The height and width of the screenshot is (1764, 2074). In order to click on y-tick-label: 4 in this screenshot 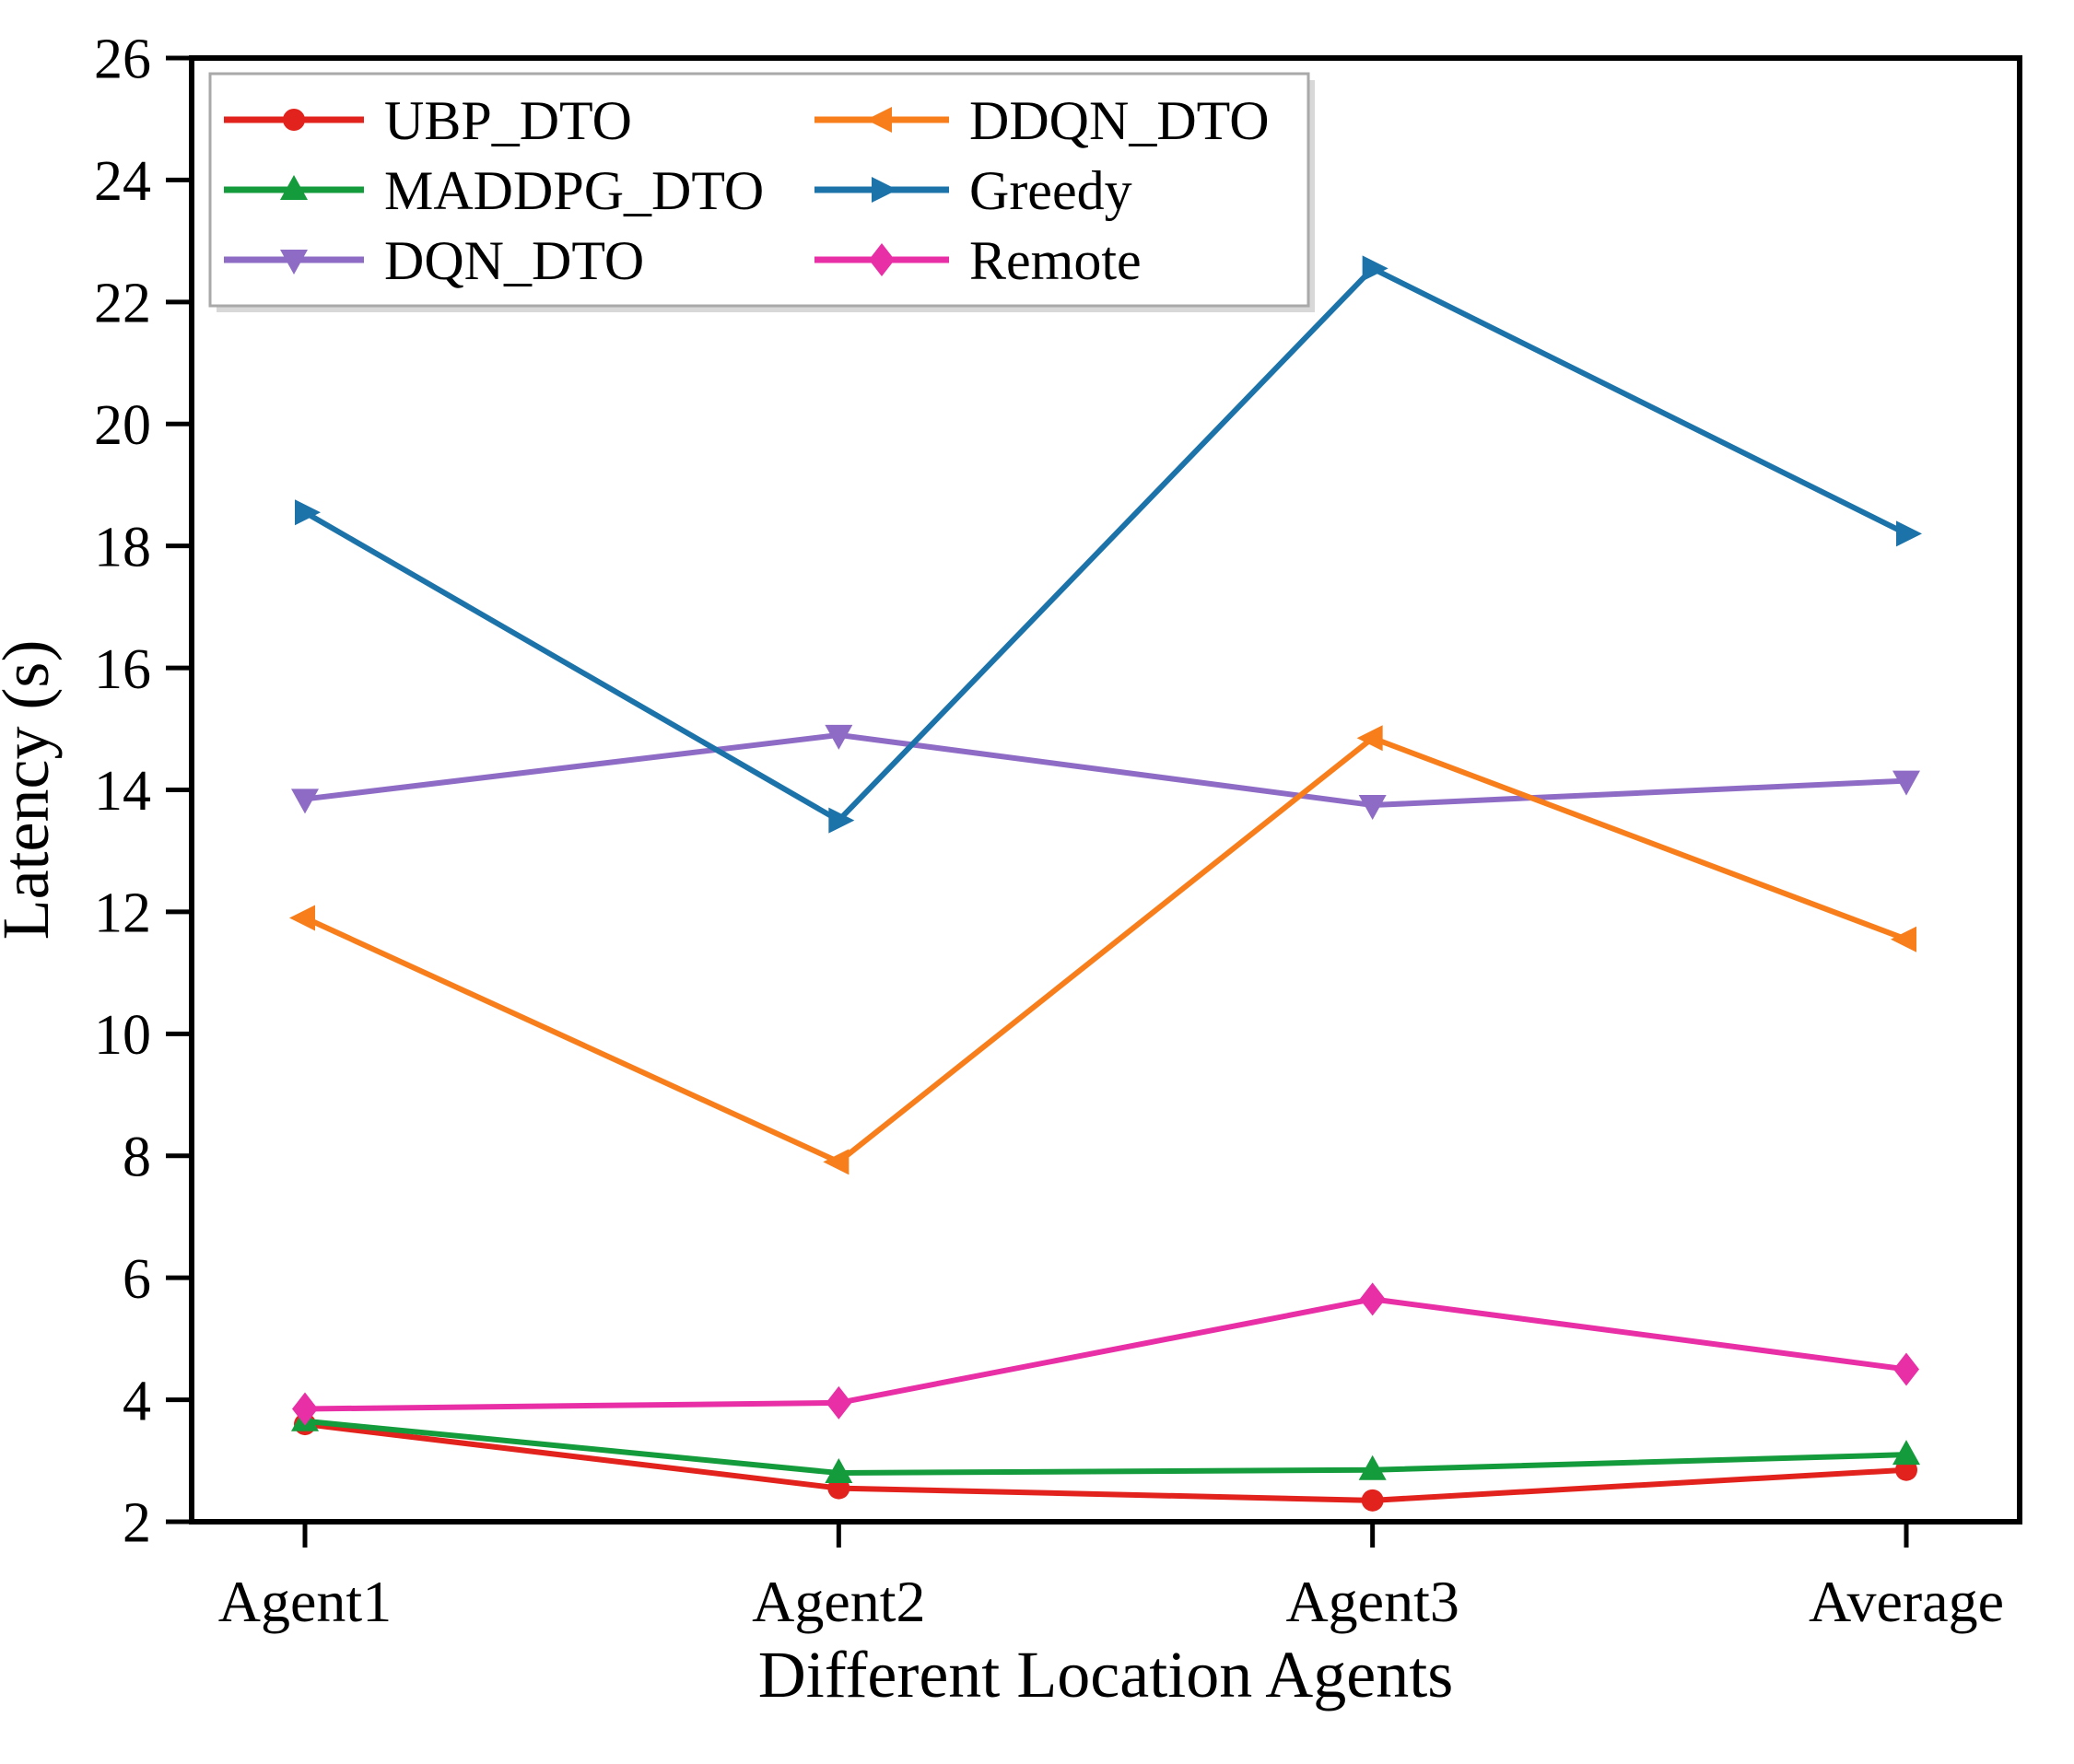, I will do `click(137, 1401)`.